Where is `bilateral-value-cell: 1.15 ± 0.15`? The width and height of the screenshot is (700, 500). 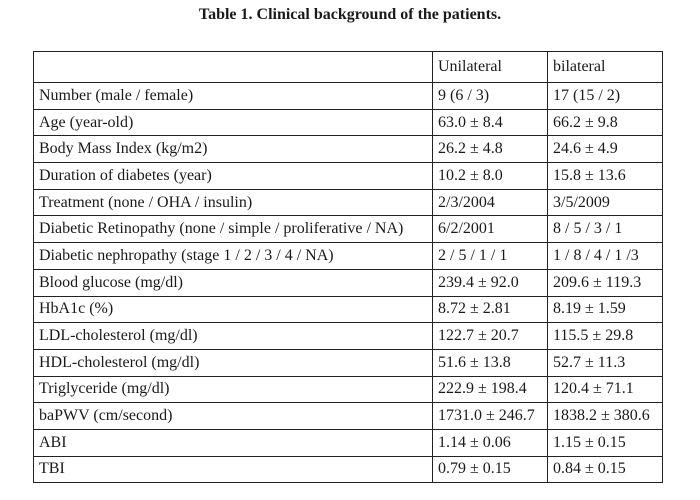
bilateral-value-cell: 1.15 ± 0.15 is located at coordinates (605, 442).